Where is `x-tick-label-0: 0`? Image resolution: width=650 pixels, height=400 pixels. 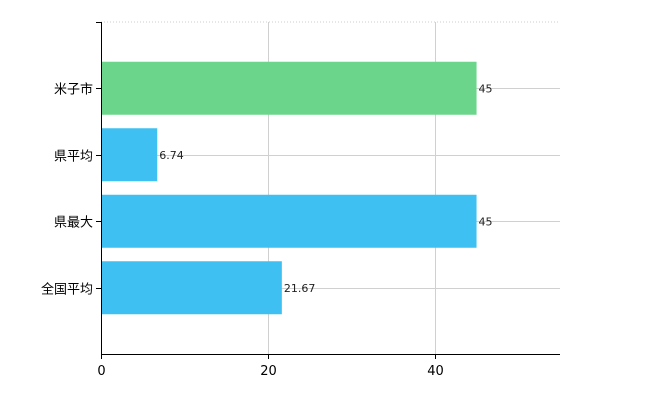
x-tick-label-0: 0 is located at coordinates (101, 371).